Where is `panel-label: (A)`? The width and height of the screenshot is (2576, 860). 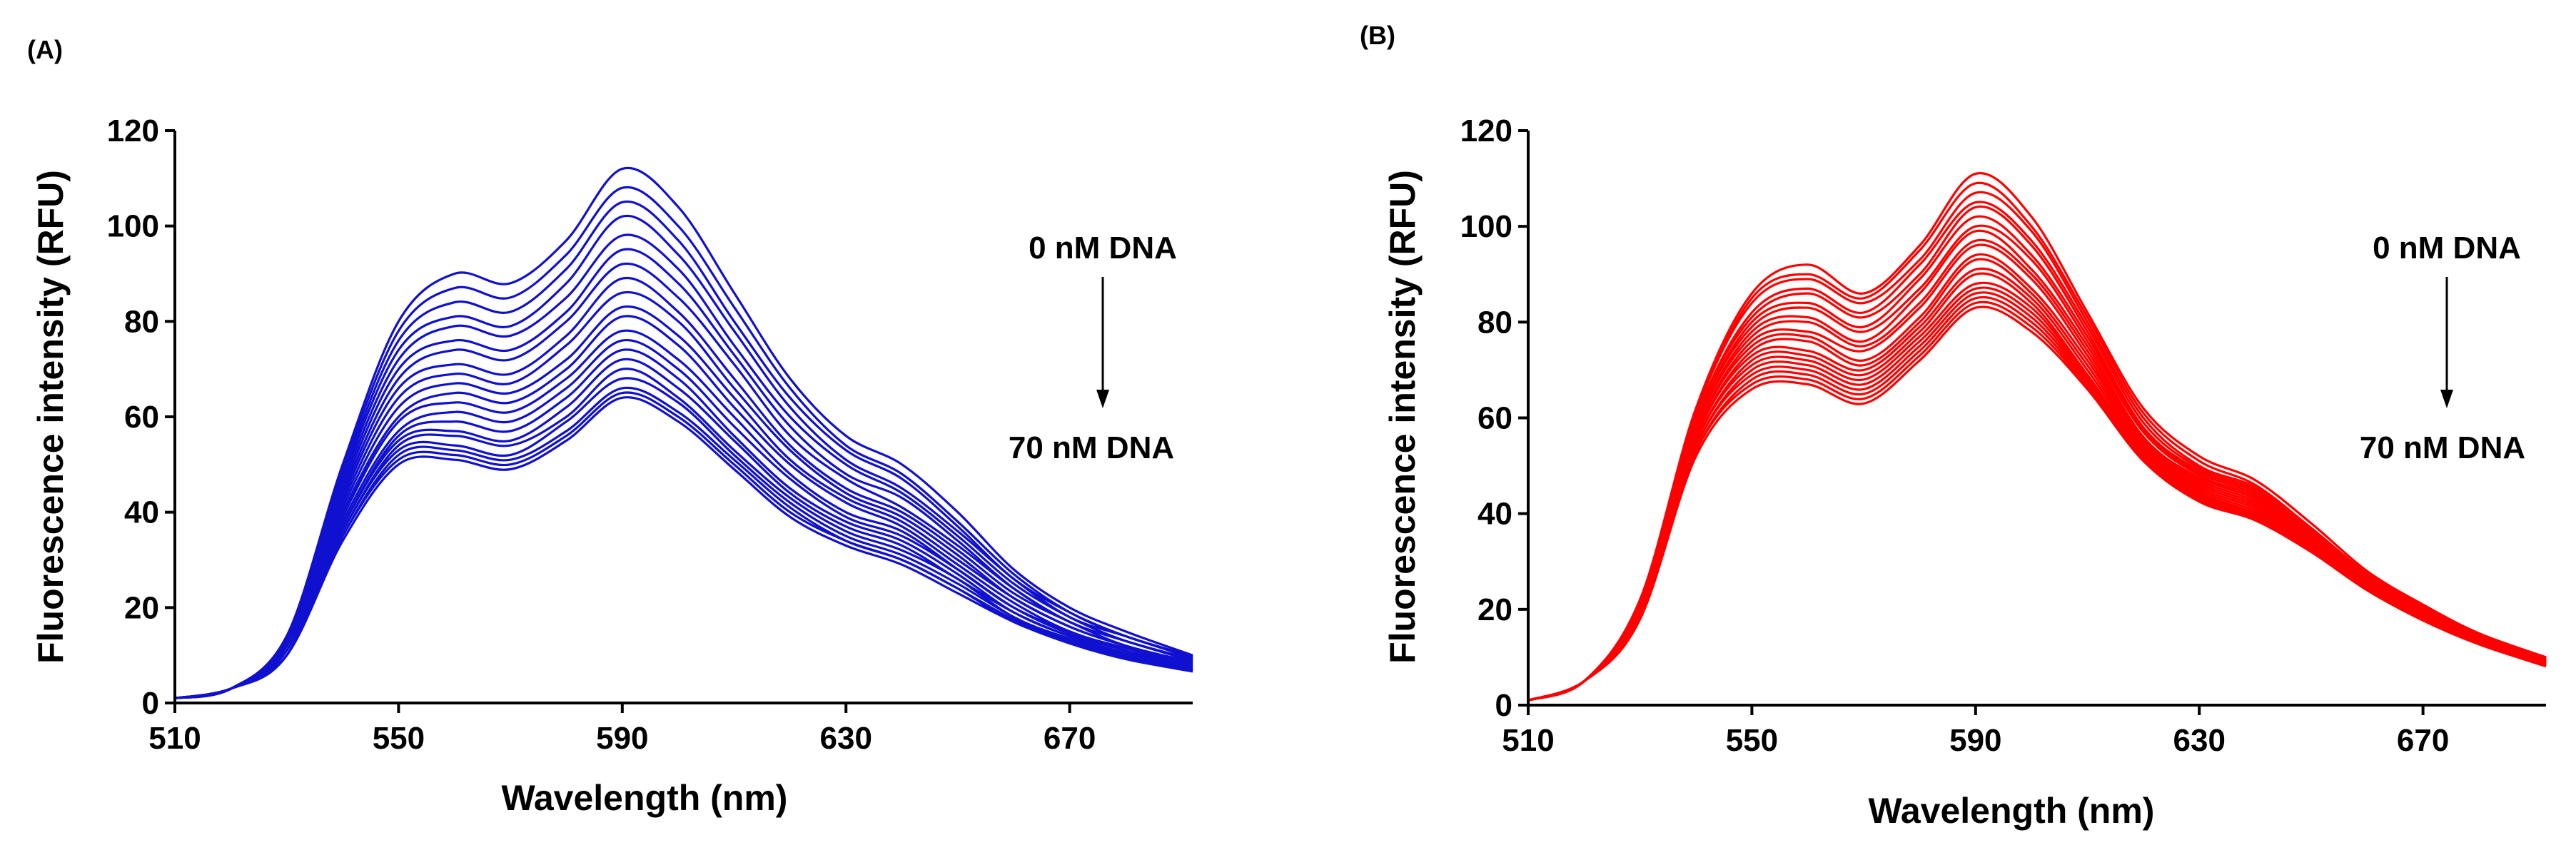
panel-label: (A) is located at coordinates (45, 50).